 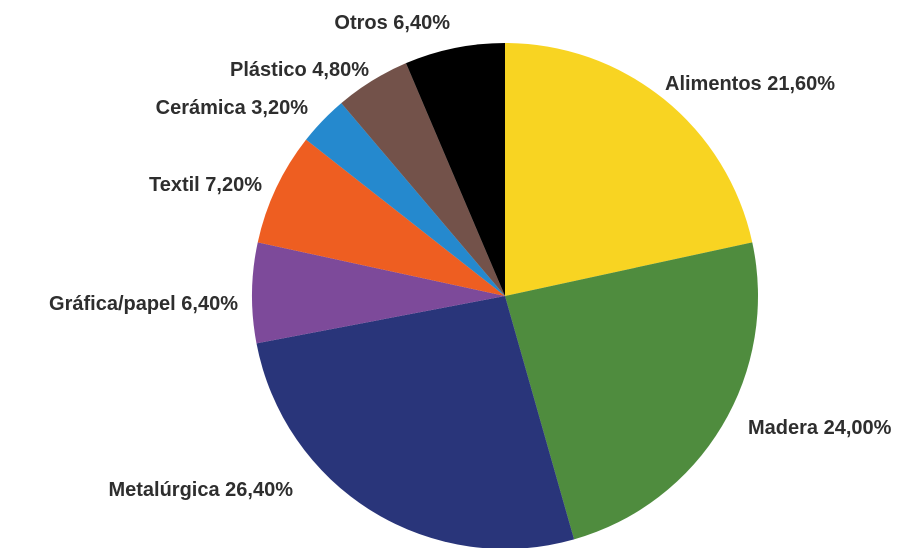 I want to click on slice-plastico, so click(x=423, y=180).